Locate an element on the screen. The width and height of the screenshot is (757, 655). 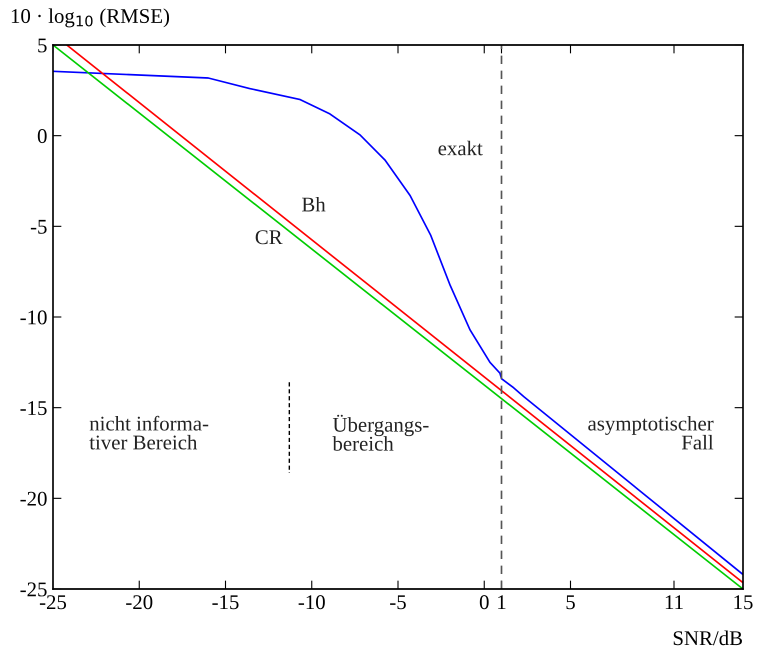
x-tick-label: 0 is located at coordinates (484, 602).